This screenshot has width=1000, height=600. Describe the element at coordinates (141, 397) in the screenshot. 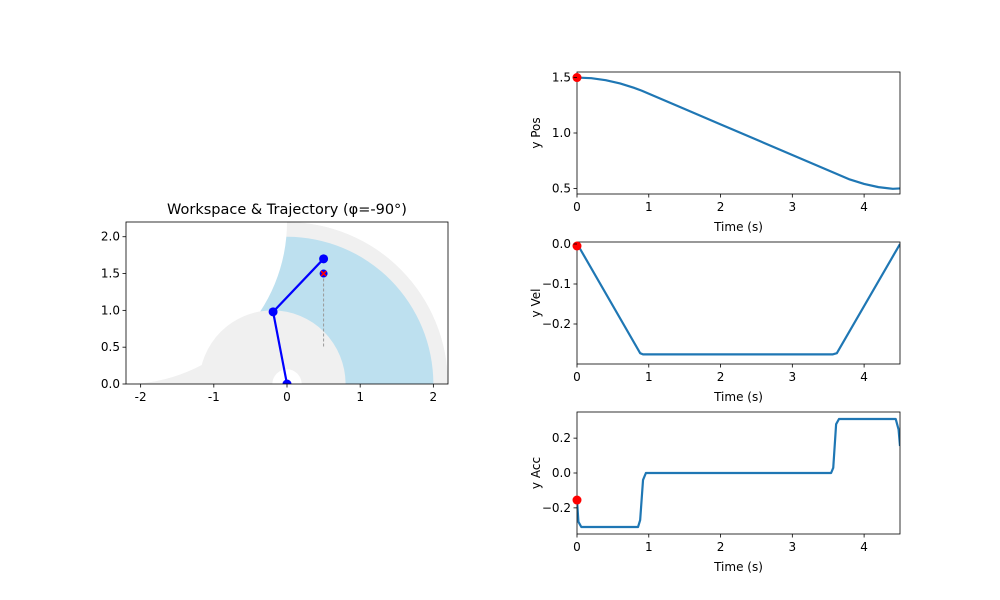

I see `x-tick-label: -2` at that location.